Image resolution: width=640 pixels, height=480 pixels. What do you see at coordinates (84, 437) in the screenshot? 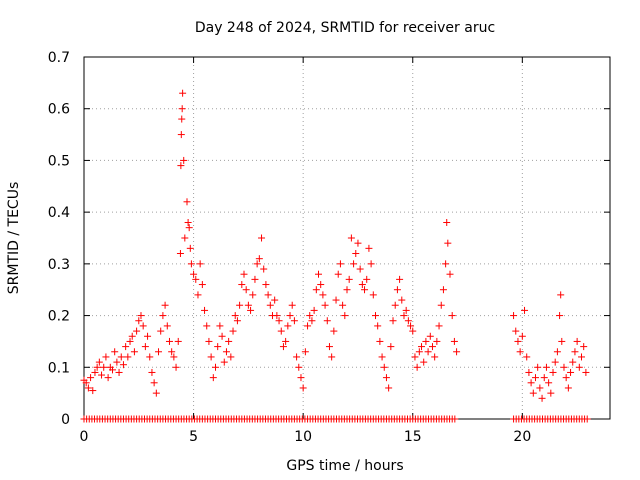
I see `x-tick-label: 0` at bounding box center [84, 437].